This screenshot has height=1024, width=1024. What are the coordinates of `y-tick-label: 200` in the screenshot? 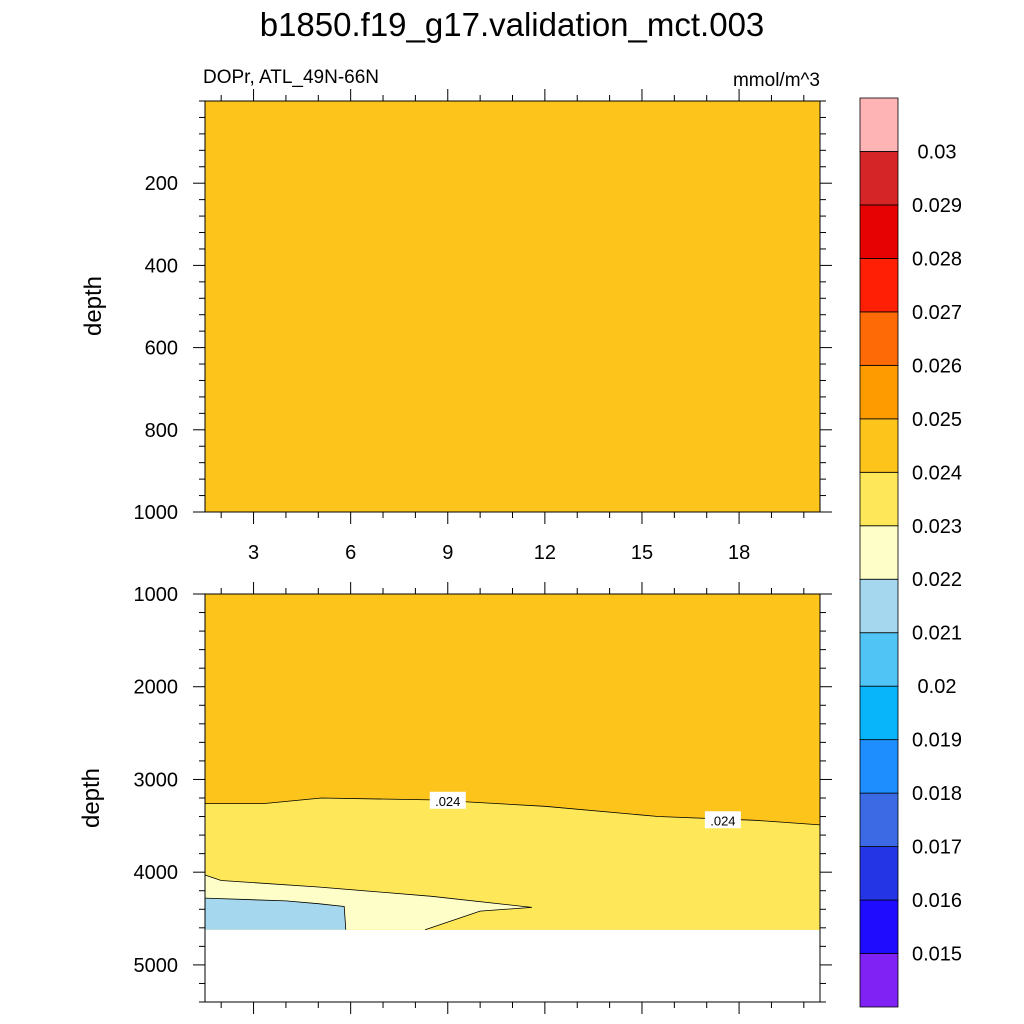 It's located at (161, 184).